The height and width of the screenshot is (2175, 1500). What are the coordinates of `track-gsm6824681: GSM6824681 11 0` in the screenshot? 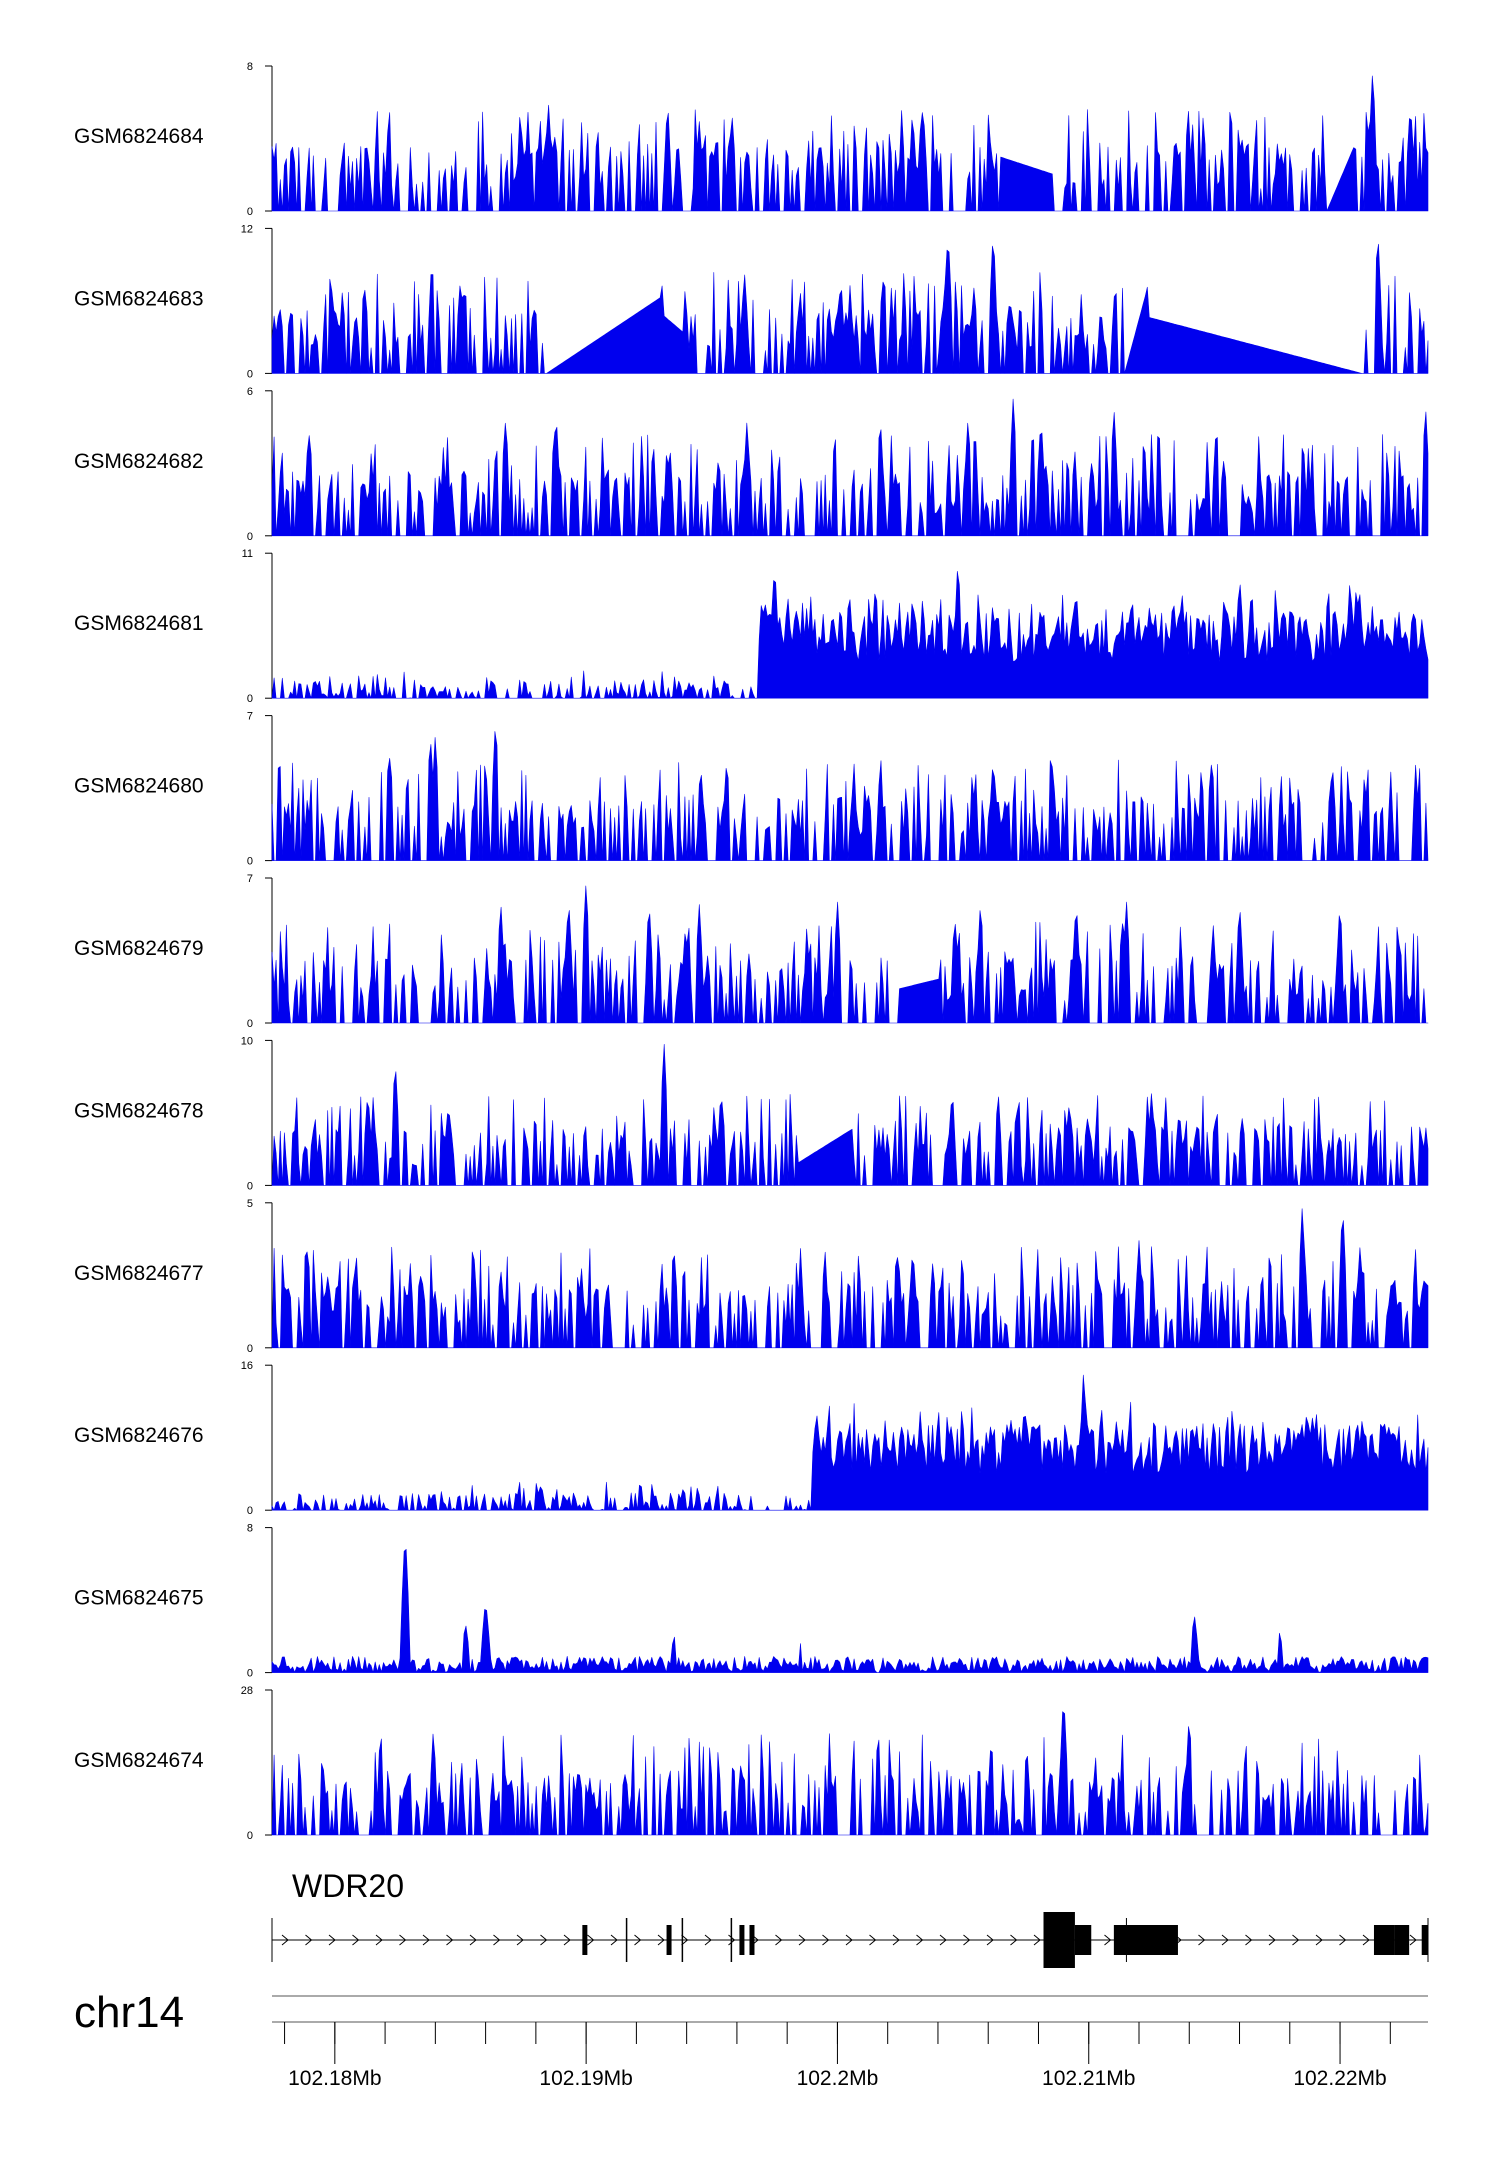 It's located at (751, 626).